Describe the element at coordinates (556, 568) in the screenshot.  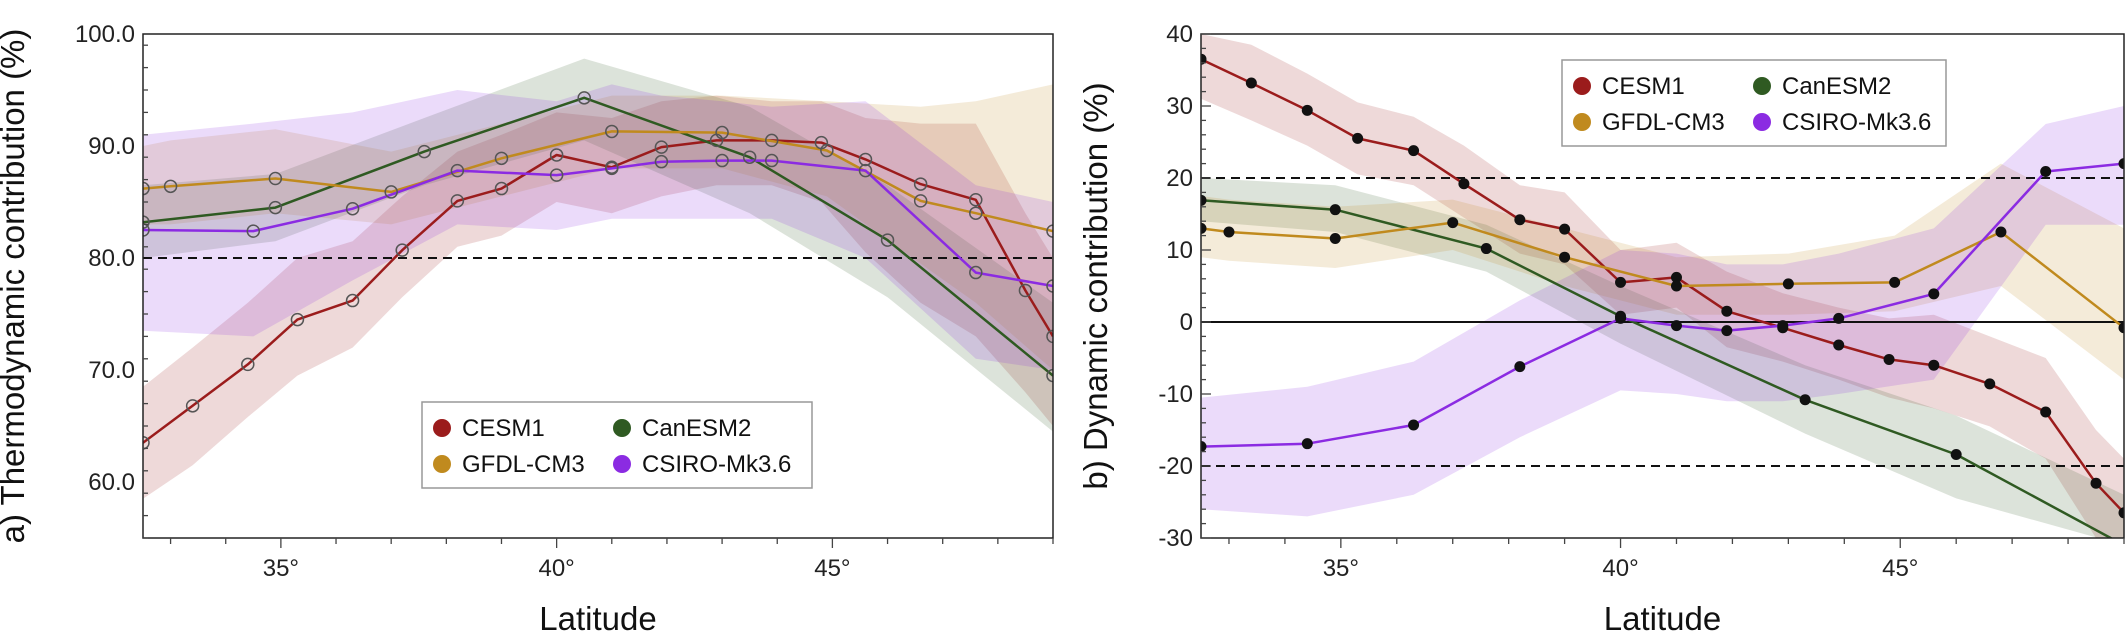
I see `x-tick-label: 40°` at that location.